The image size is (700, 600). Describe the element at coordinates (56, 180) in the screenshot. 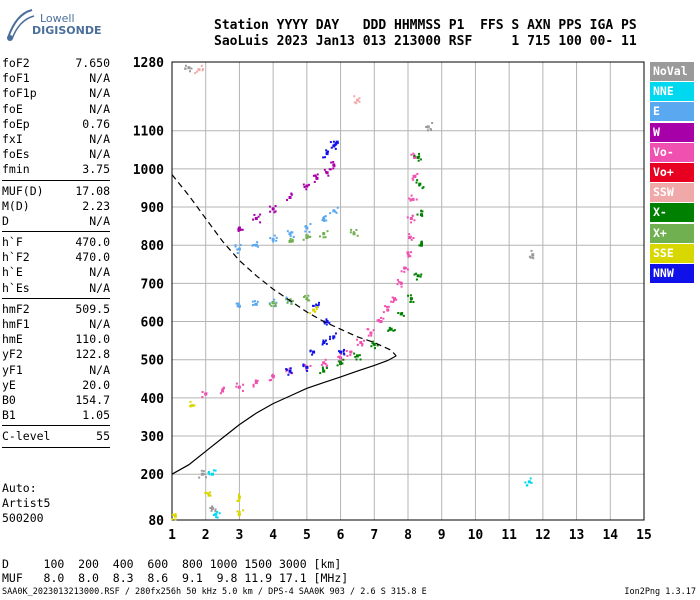

I see `param-separator` at that location.